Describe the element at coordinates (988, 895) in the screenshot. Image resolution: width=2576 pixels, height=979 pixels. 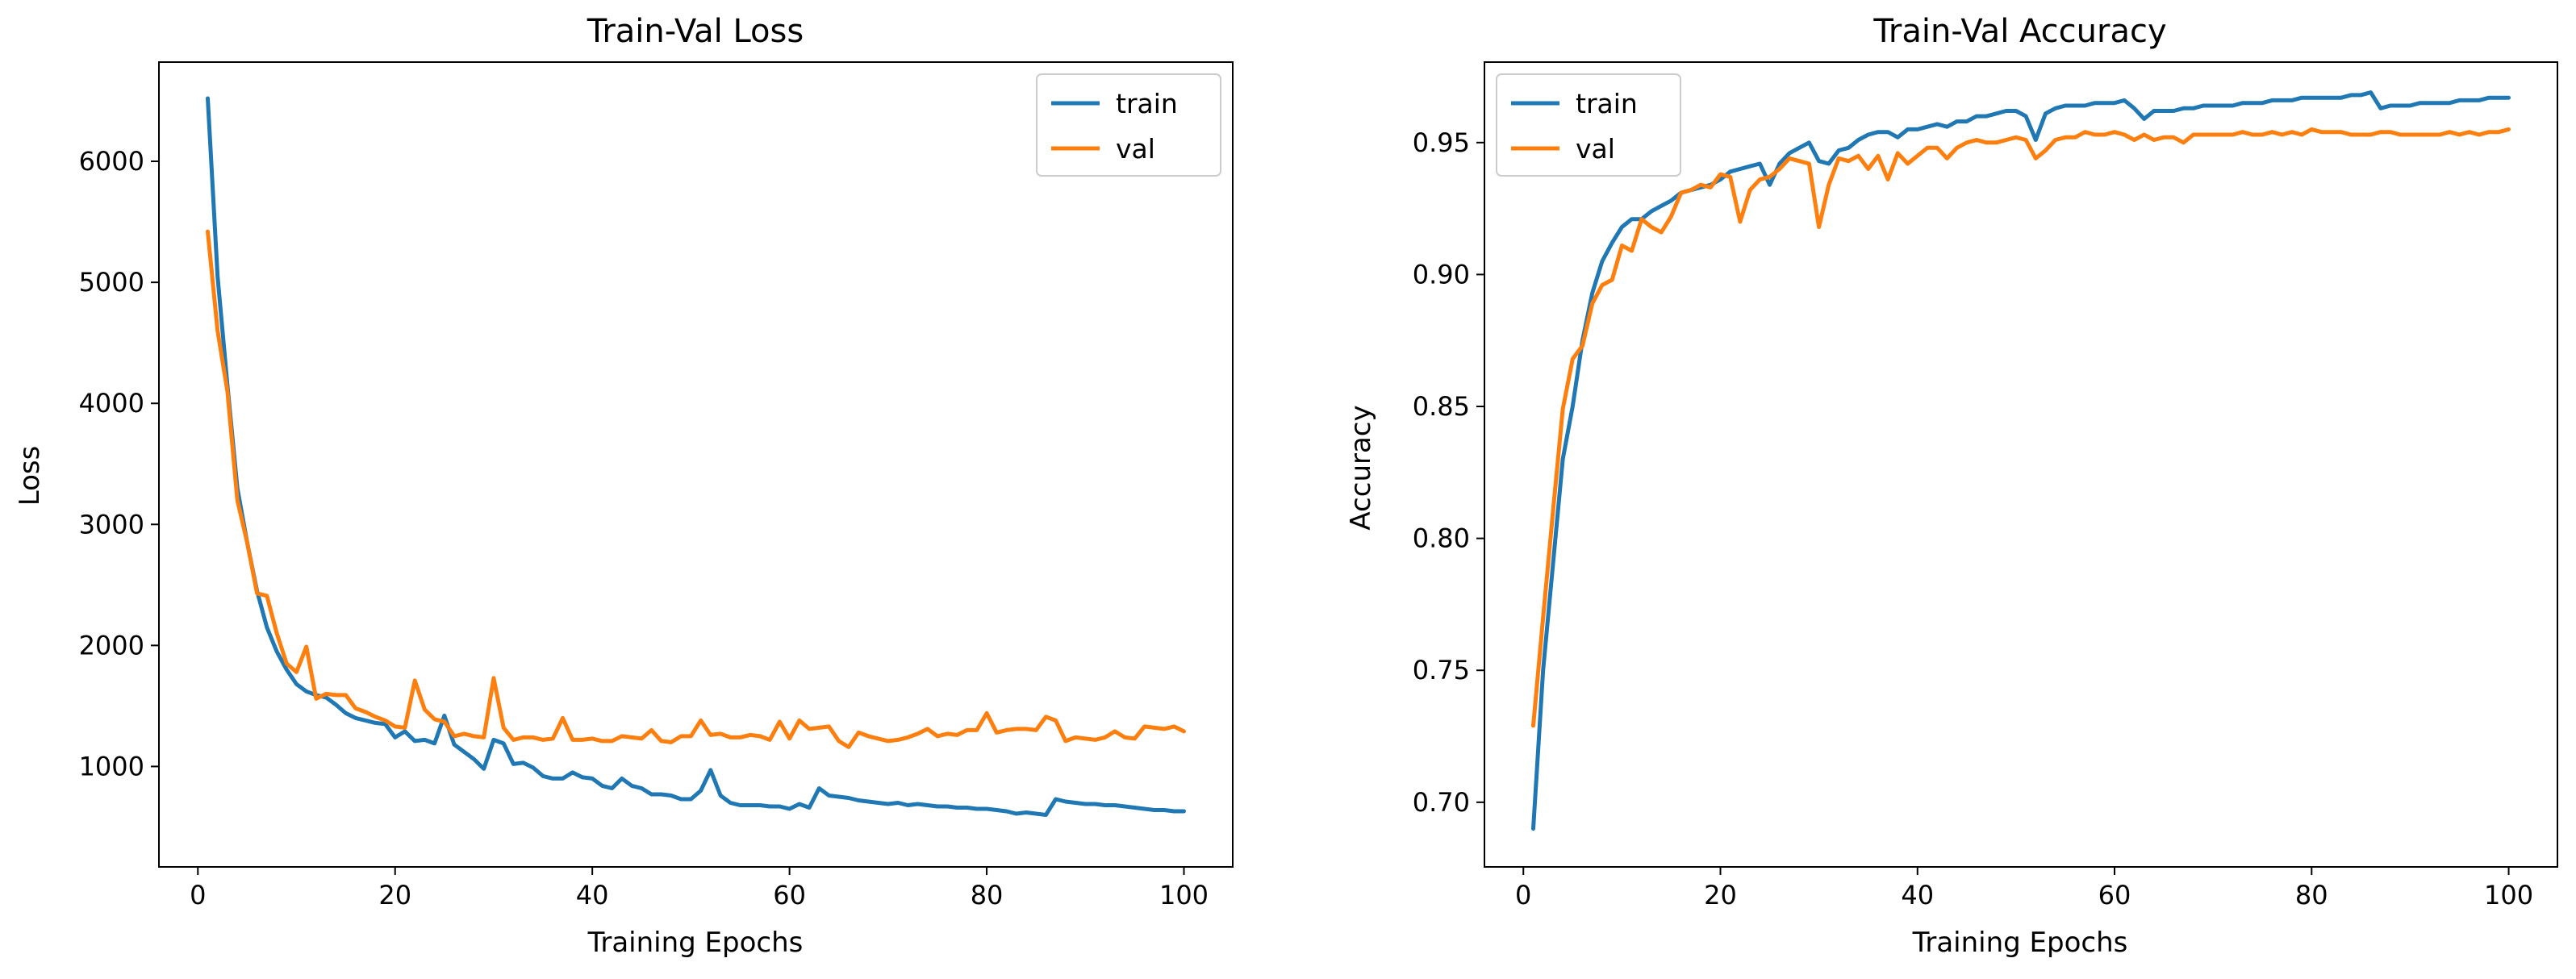
I see `loss-x-tick-label: 80` at that location.